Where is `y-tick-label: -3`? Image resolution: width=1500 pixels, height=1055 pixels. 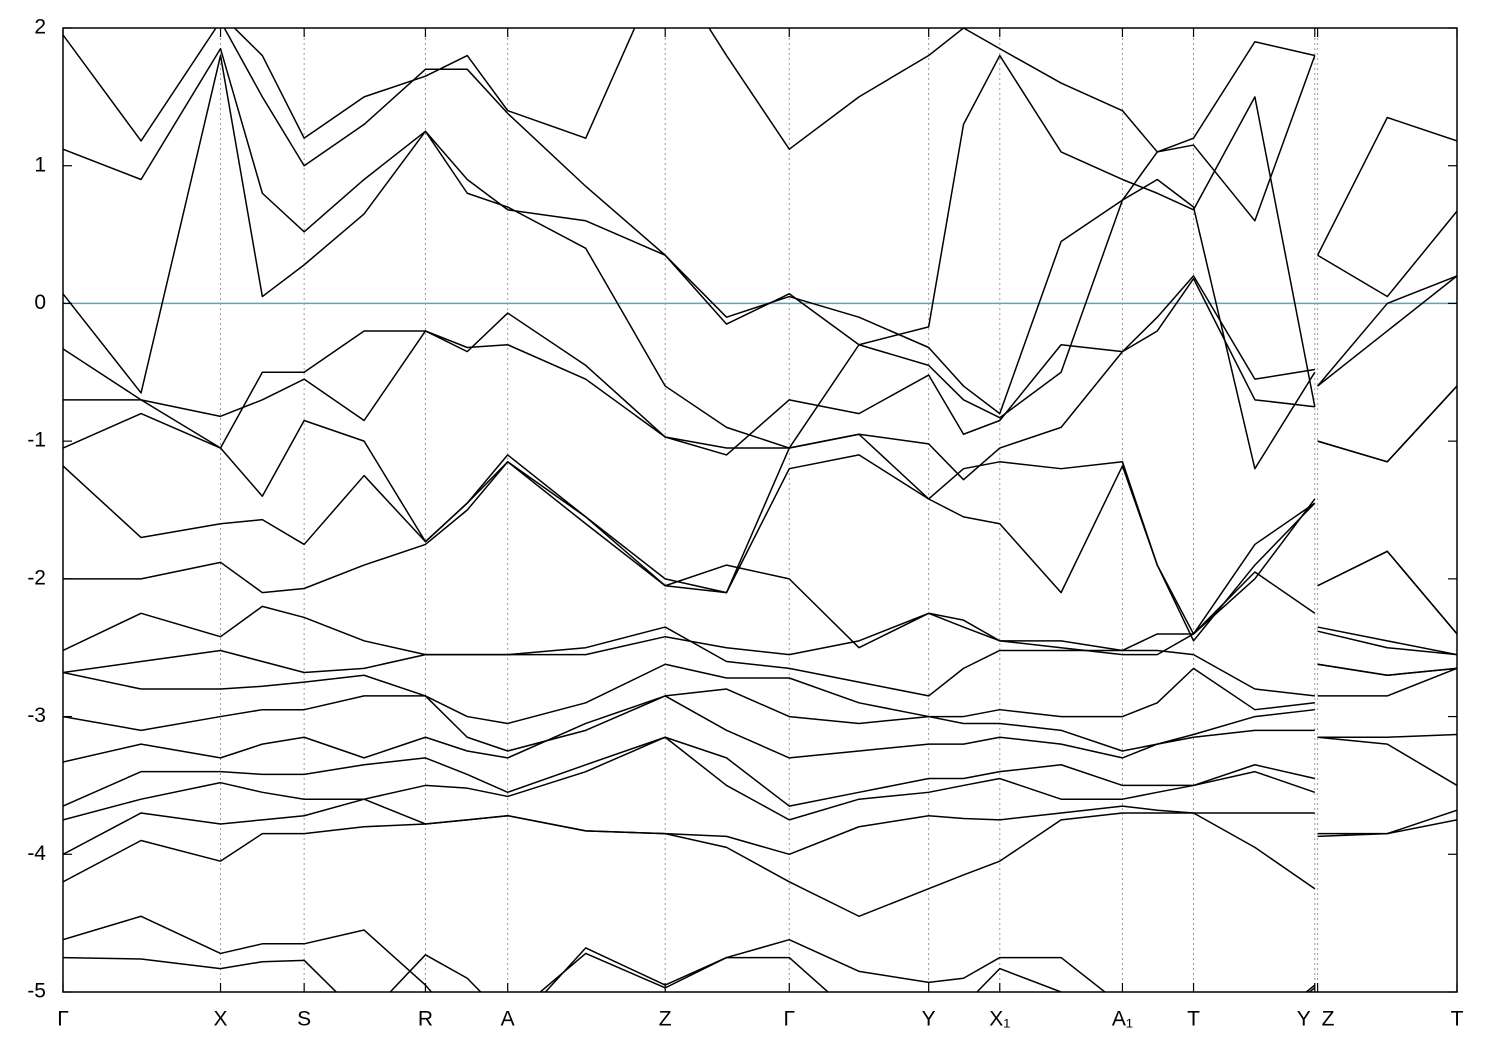 y-tick-label: -3 is located at coordinates (36, 715).